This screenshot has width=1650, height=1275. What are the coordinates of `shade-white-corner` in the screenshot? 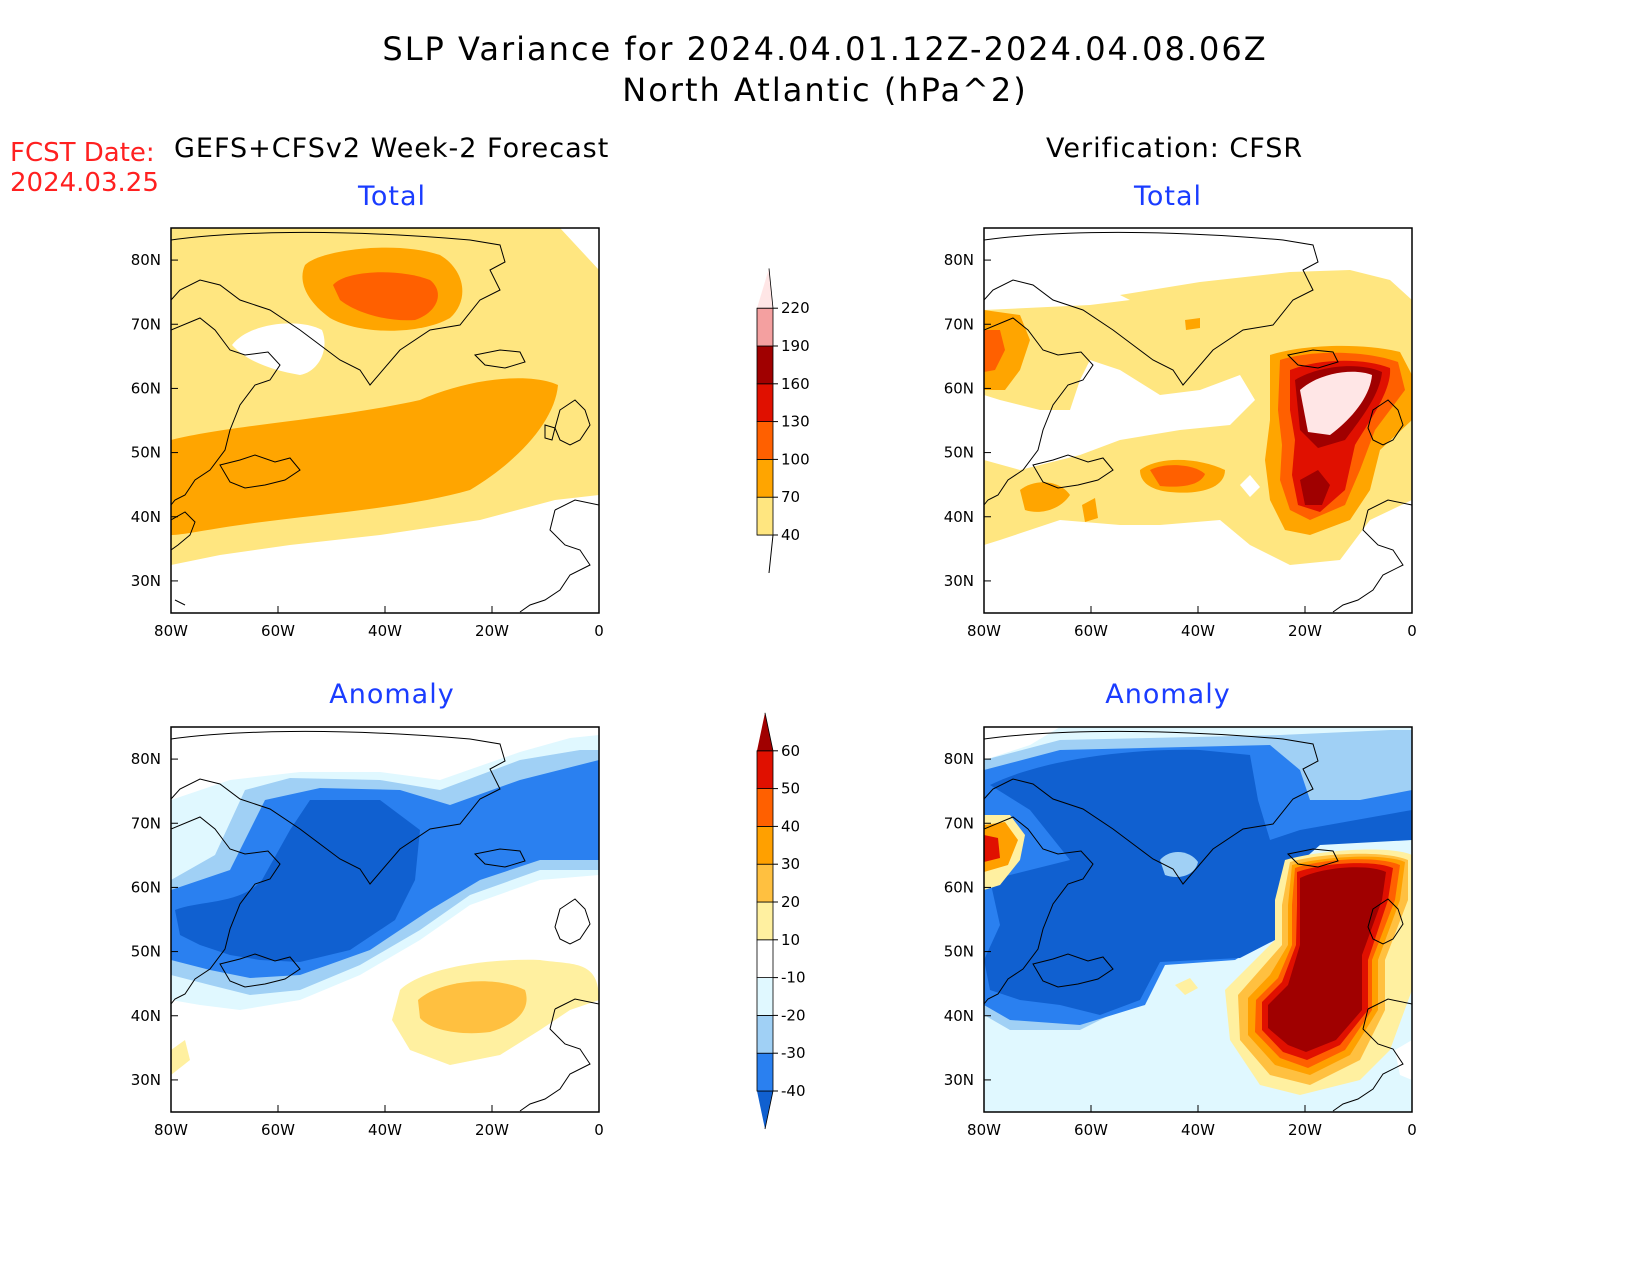 It's located at (1022, 743).